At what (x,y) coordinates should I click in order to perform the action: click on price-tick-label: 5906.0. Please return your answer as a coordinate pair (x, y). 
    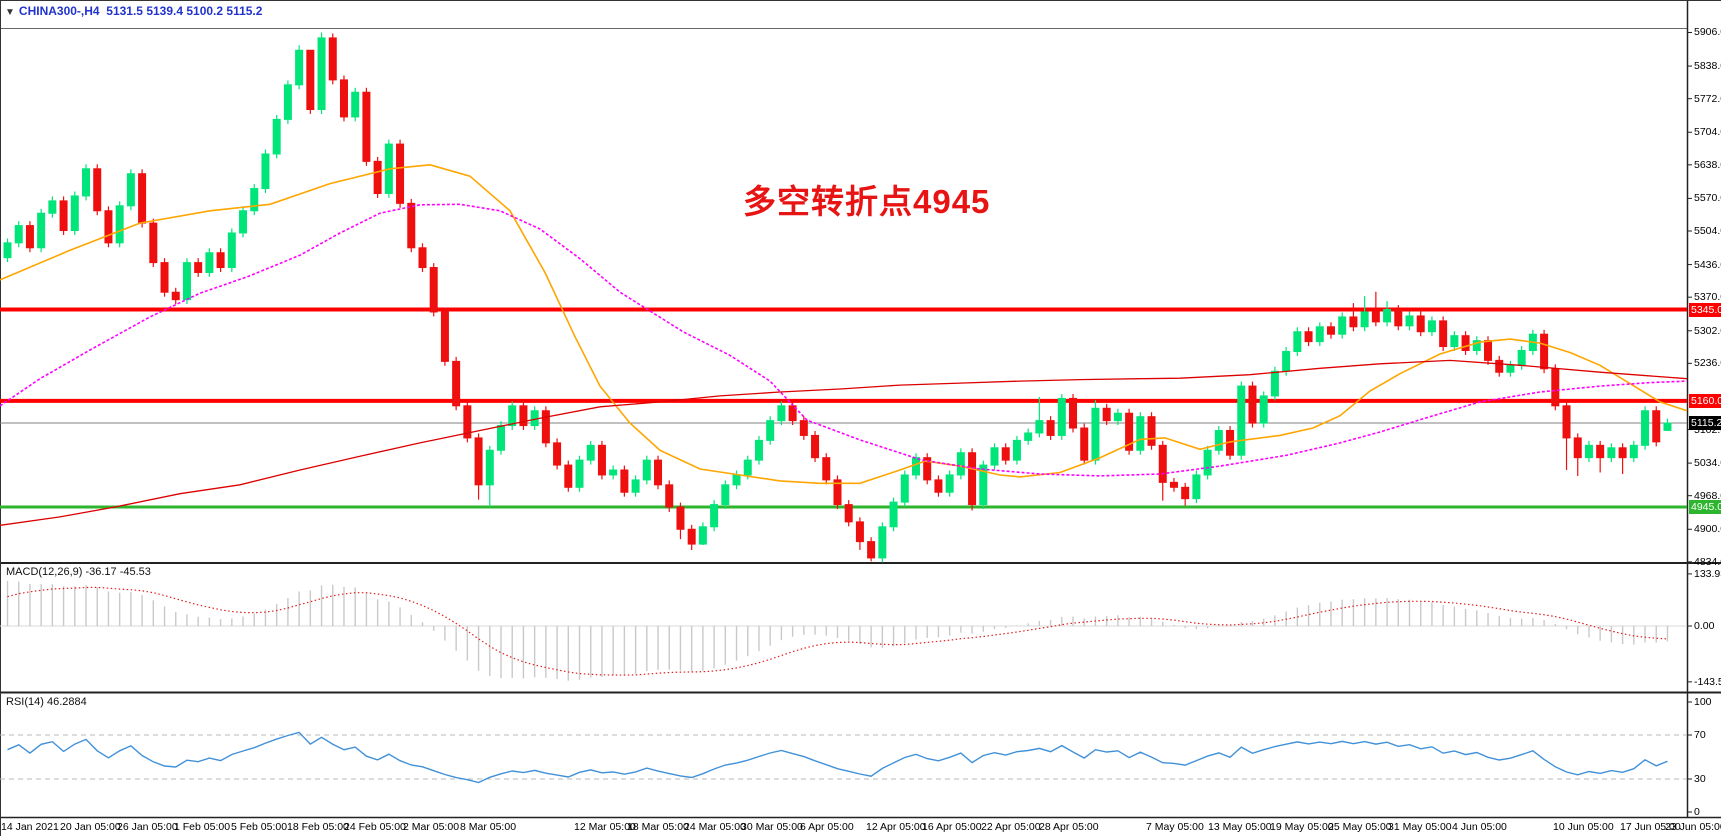
    Looking at the image, I should click on (1707, 32).